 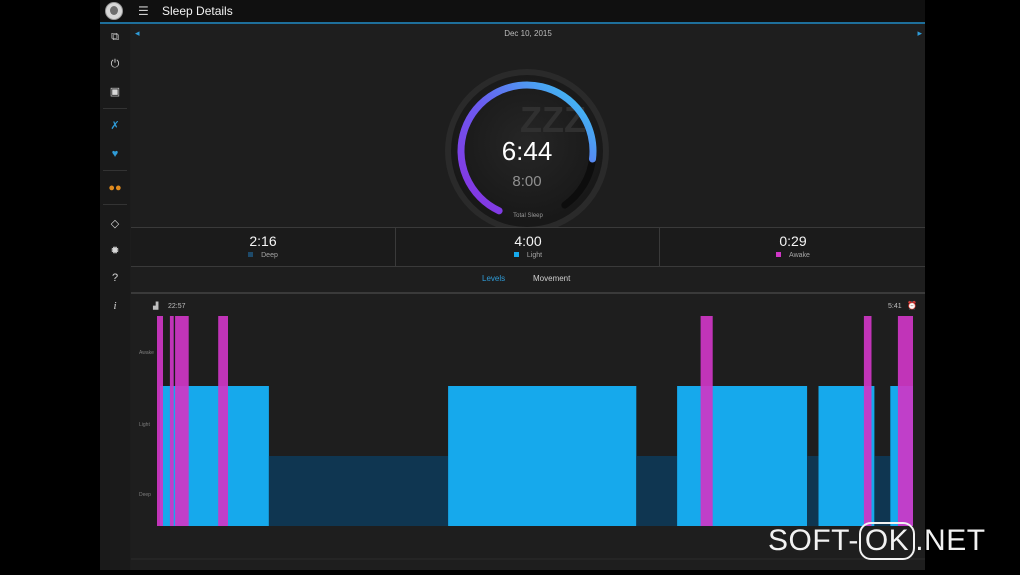 What do you see at coordinates (887, 541) in the screenshot?
I see `watermark-box: OK` at bounding box center [887, 541].